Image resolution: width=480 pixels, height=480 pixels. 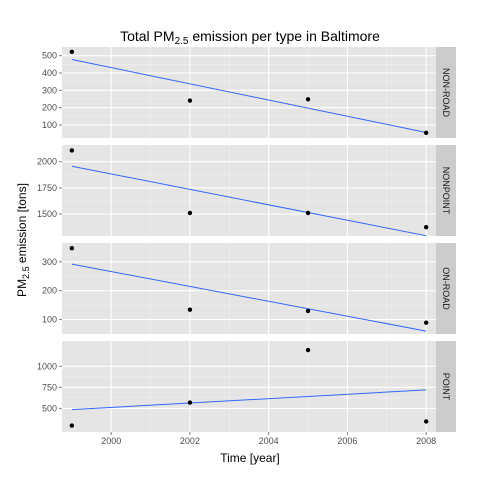 What do you see at coordinates (269, 441) in the screenshot?
I see `x-tick-label: 2004` at bounding box center [269, 441].